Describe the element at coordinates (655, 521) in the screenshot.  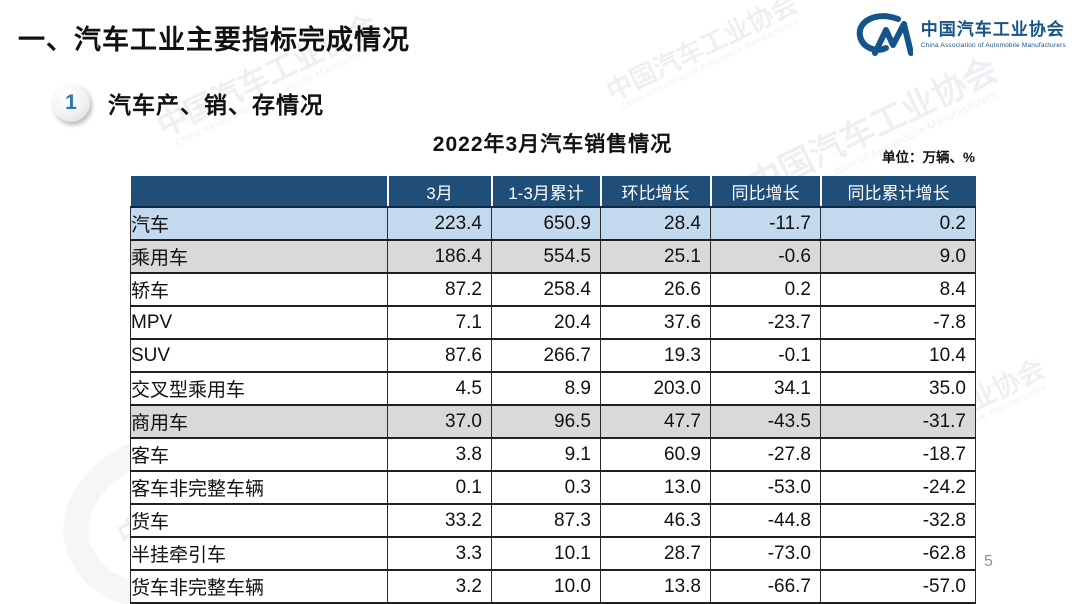
I see `cell-value: 46.3` at that location.